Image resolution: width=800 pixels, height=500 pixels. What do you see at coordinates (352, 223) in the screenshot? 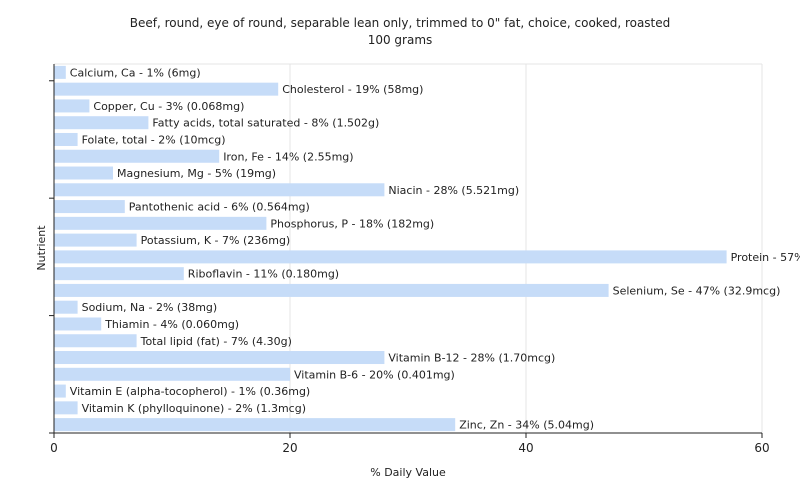
I see `bar-label: Phosphorus, P - 18% (182mg)` at bounding box center [352, 223].